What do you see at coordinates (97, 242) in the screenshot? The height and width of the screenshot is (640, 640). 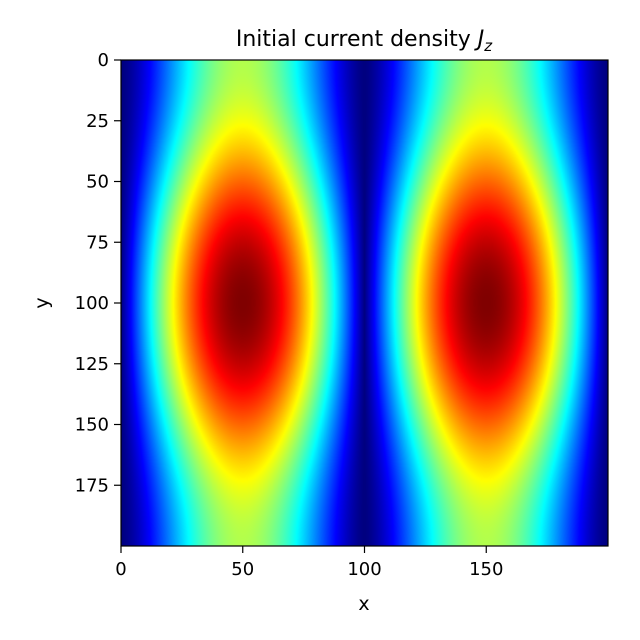 I see `y-tick-label: 75` at bounding box center [97, 242].